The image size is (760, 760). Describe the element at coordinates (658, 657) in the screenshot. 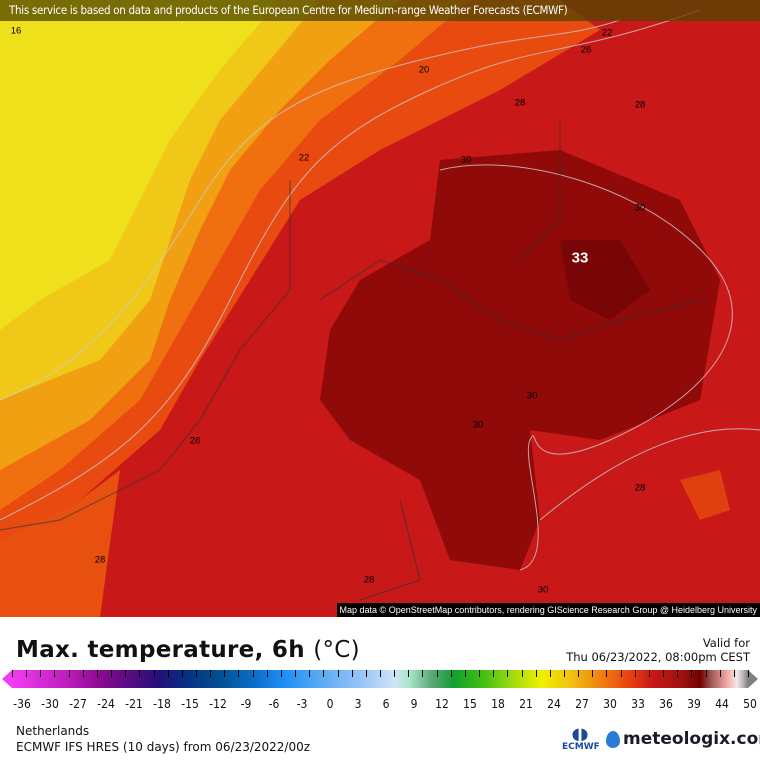

I see `valid-time: Thu 06/23/2022, 08:00pm CEST` at that location.